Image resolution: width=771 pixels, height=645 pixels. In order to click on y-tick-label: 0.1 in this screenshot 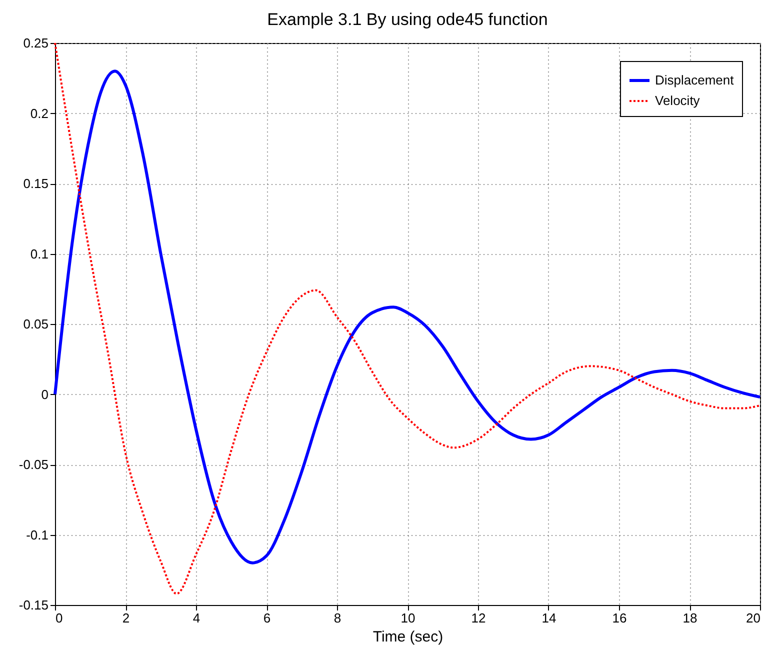, I will do `click(39, 254)`.